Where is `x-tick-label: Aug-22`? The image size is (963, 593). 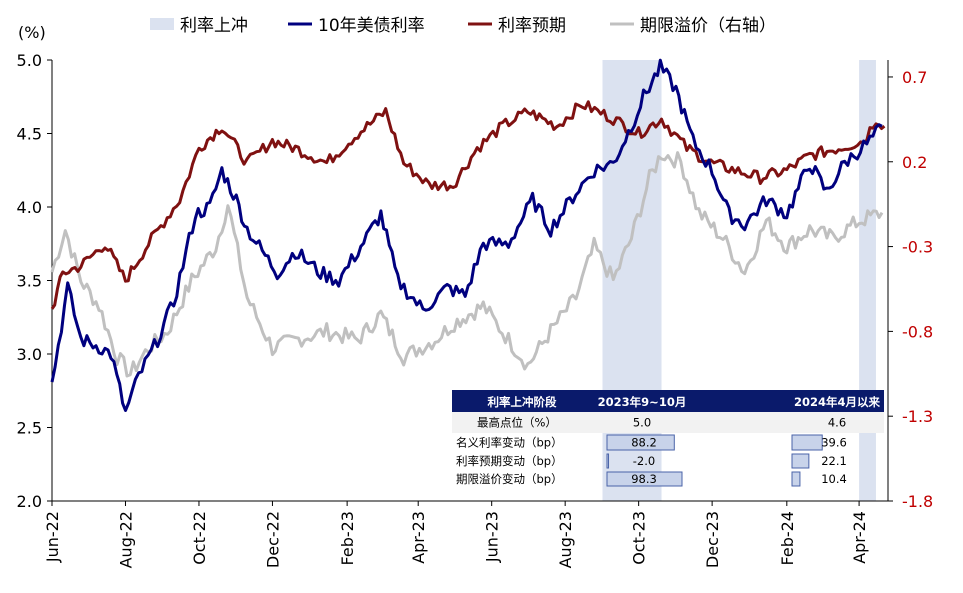 x-tick-label: Aug-22 is located at coordinates (125, 539).